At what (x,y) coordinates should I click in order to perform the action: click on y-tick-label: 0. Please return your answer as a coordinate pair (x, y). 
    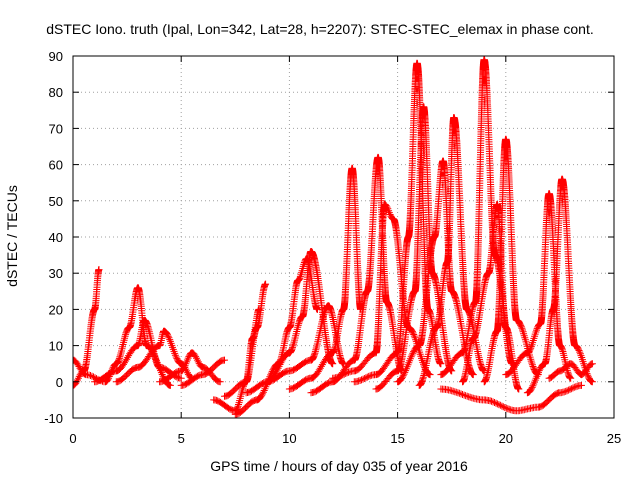
    Looking at the image, I should click on (59, 382).